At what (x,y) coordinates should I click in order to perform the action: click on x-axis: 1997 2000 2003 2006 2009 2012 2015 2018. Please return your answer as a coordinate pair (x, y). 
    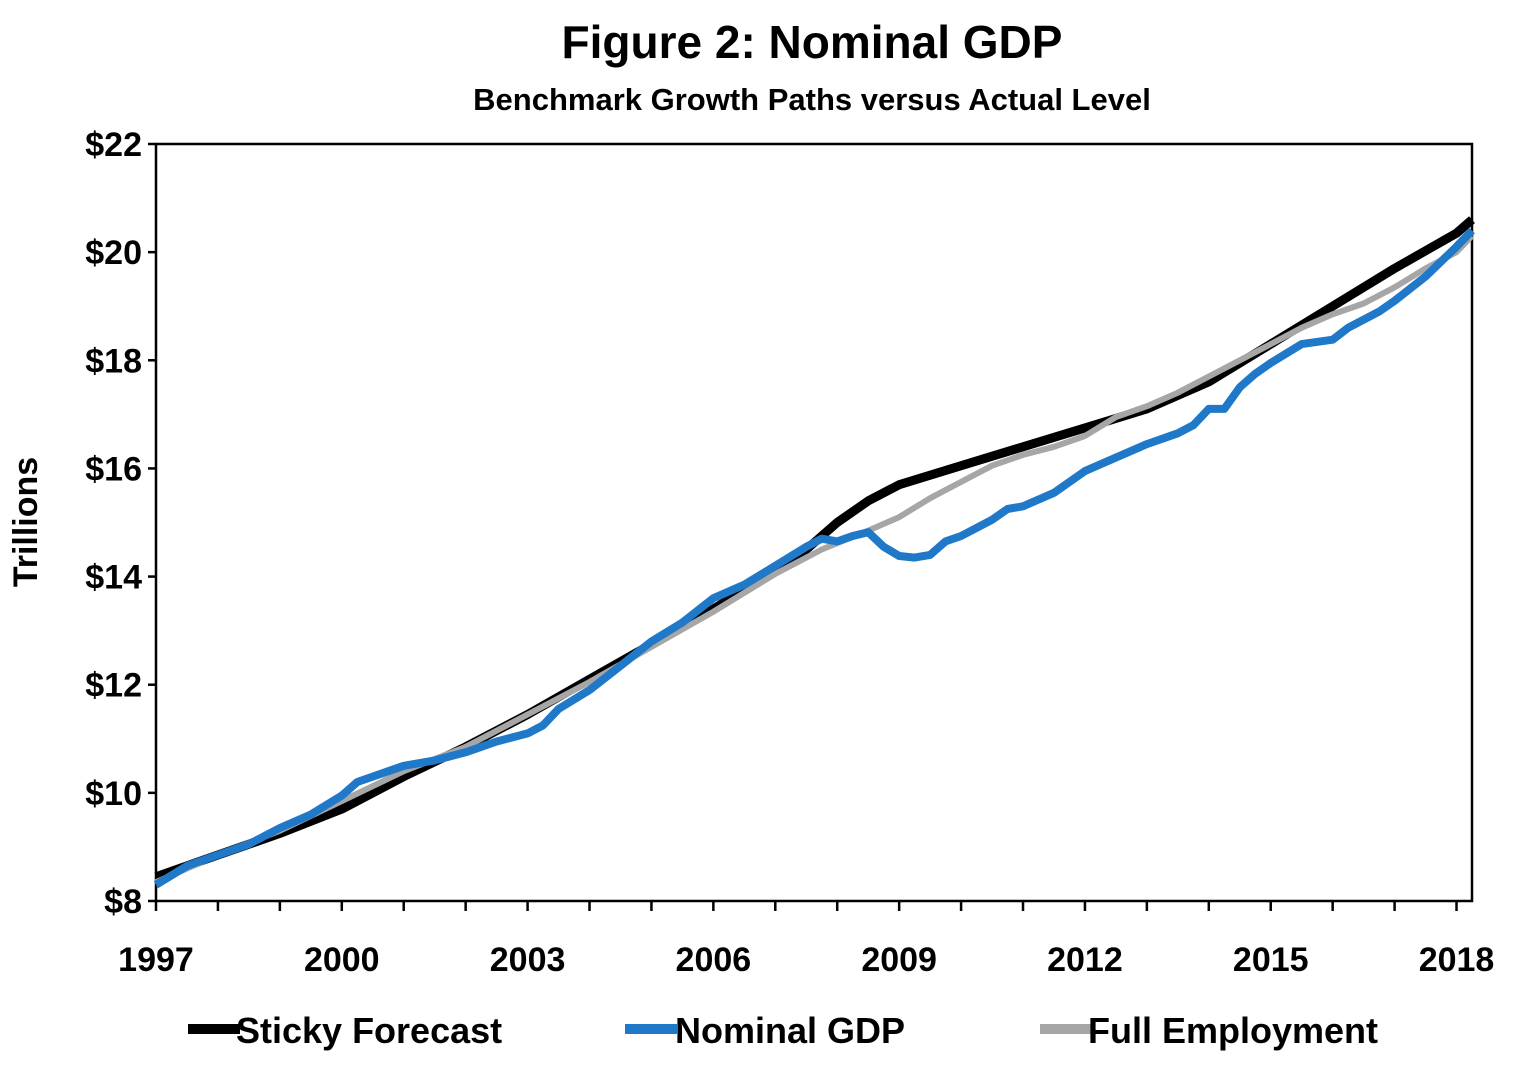
    Looking at the image, I should click on (806, 940).